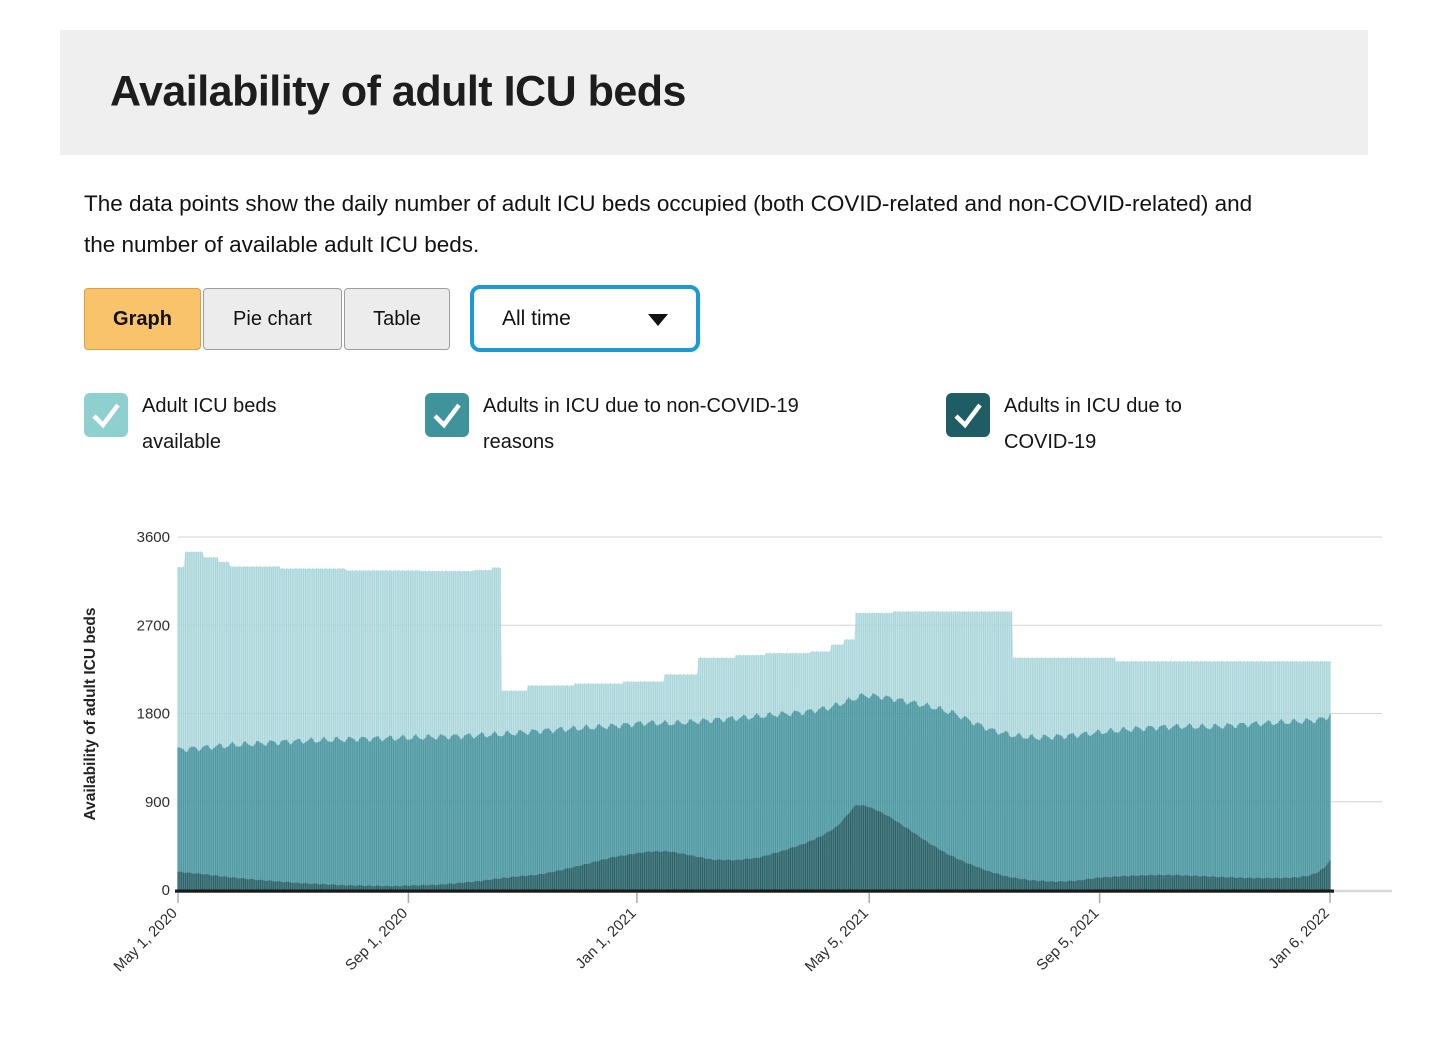 The image size is (1456, 1041). I want to click on time-range-value: All time, so click(536, 318).